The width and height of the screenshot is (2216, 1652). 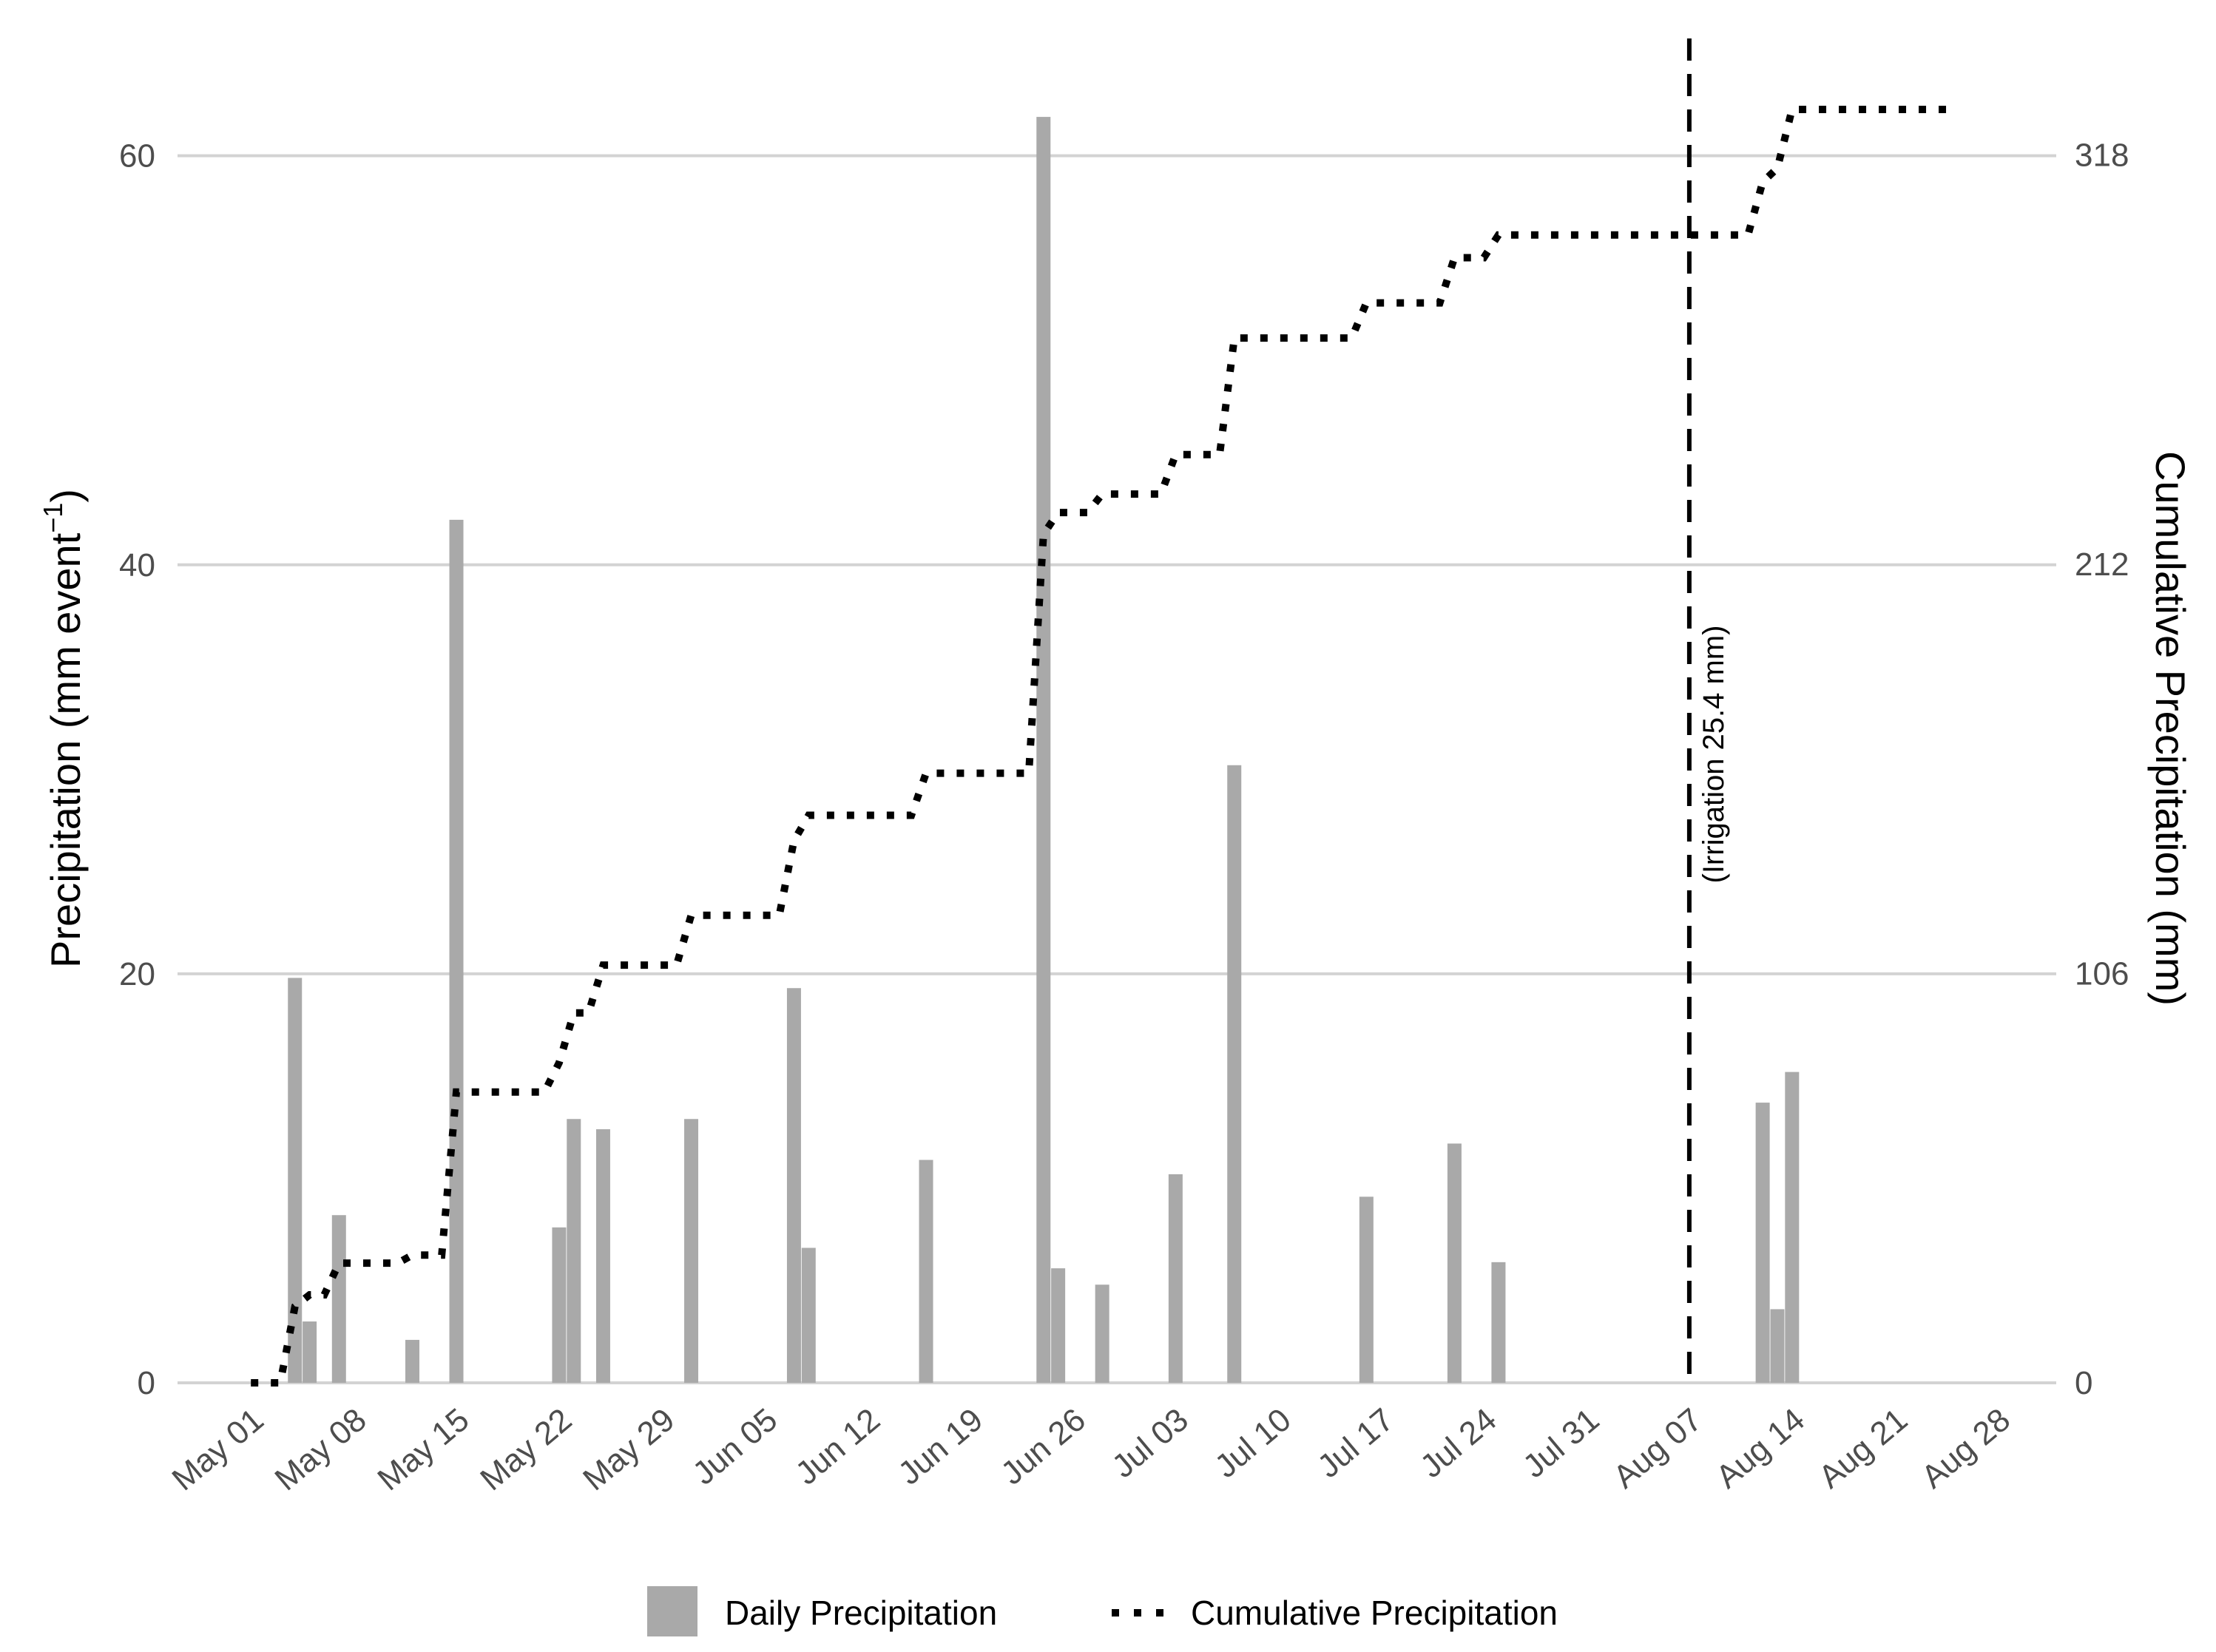 I want to click on x-tick-label: Jul 17, so click(x=1355, y=1443).